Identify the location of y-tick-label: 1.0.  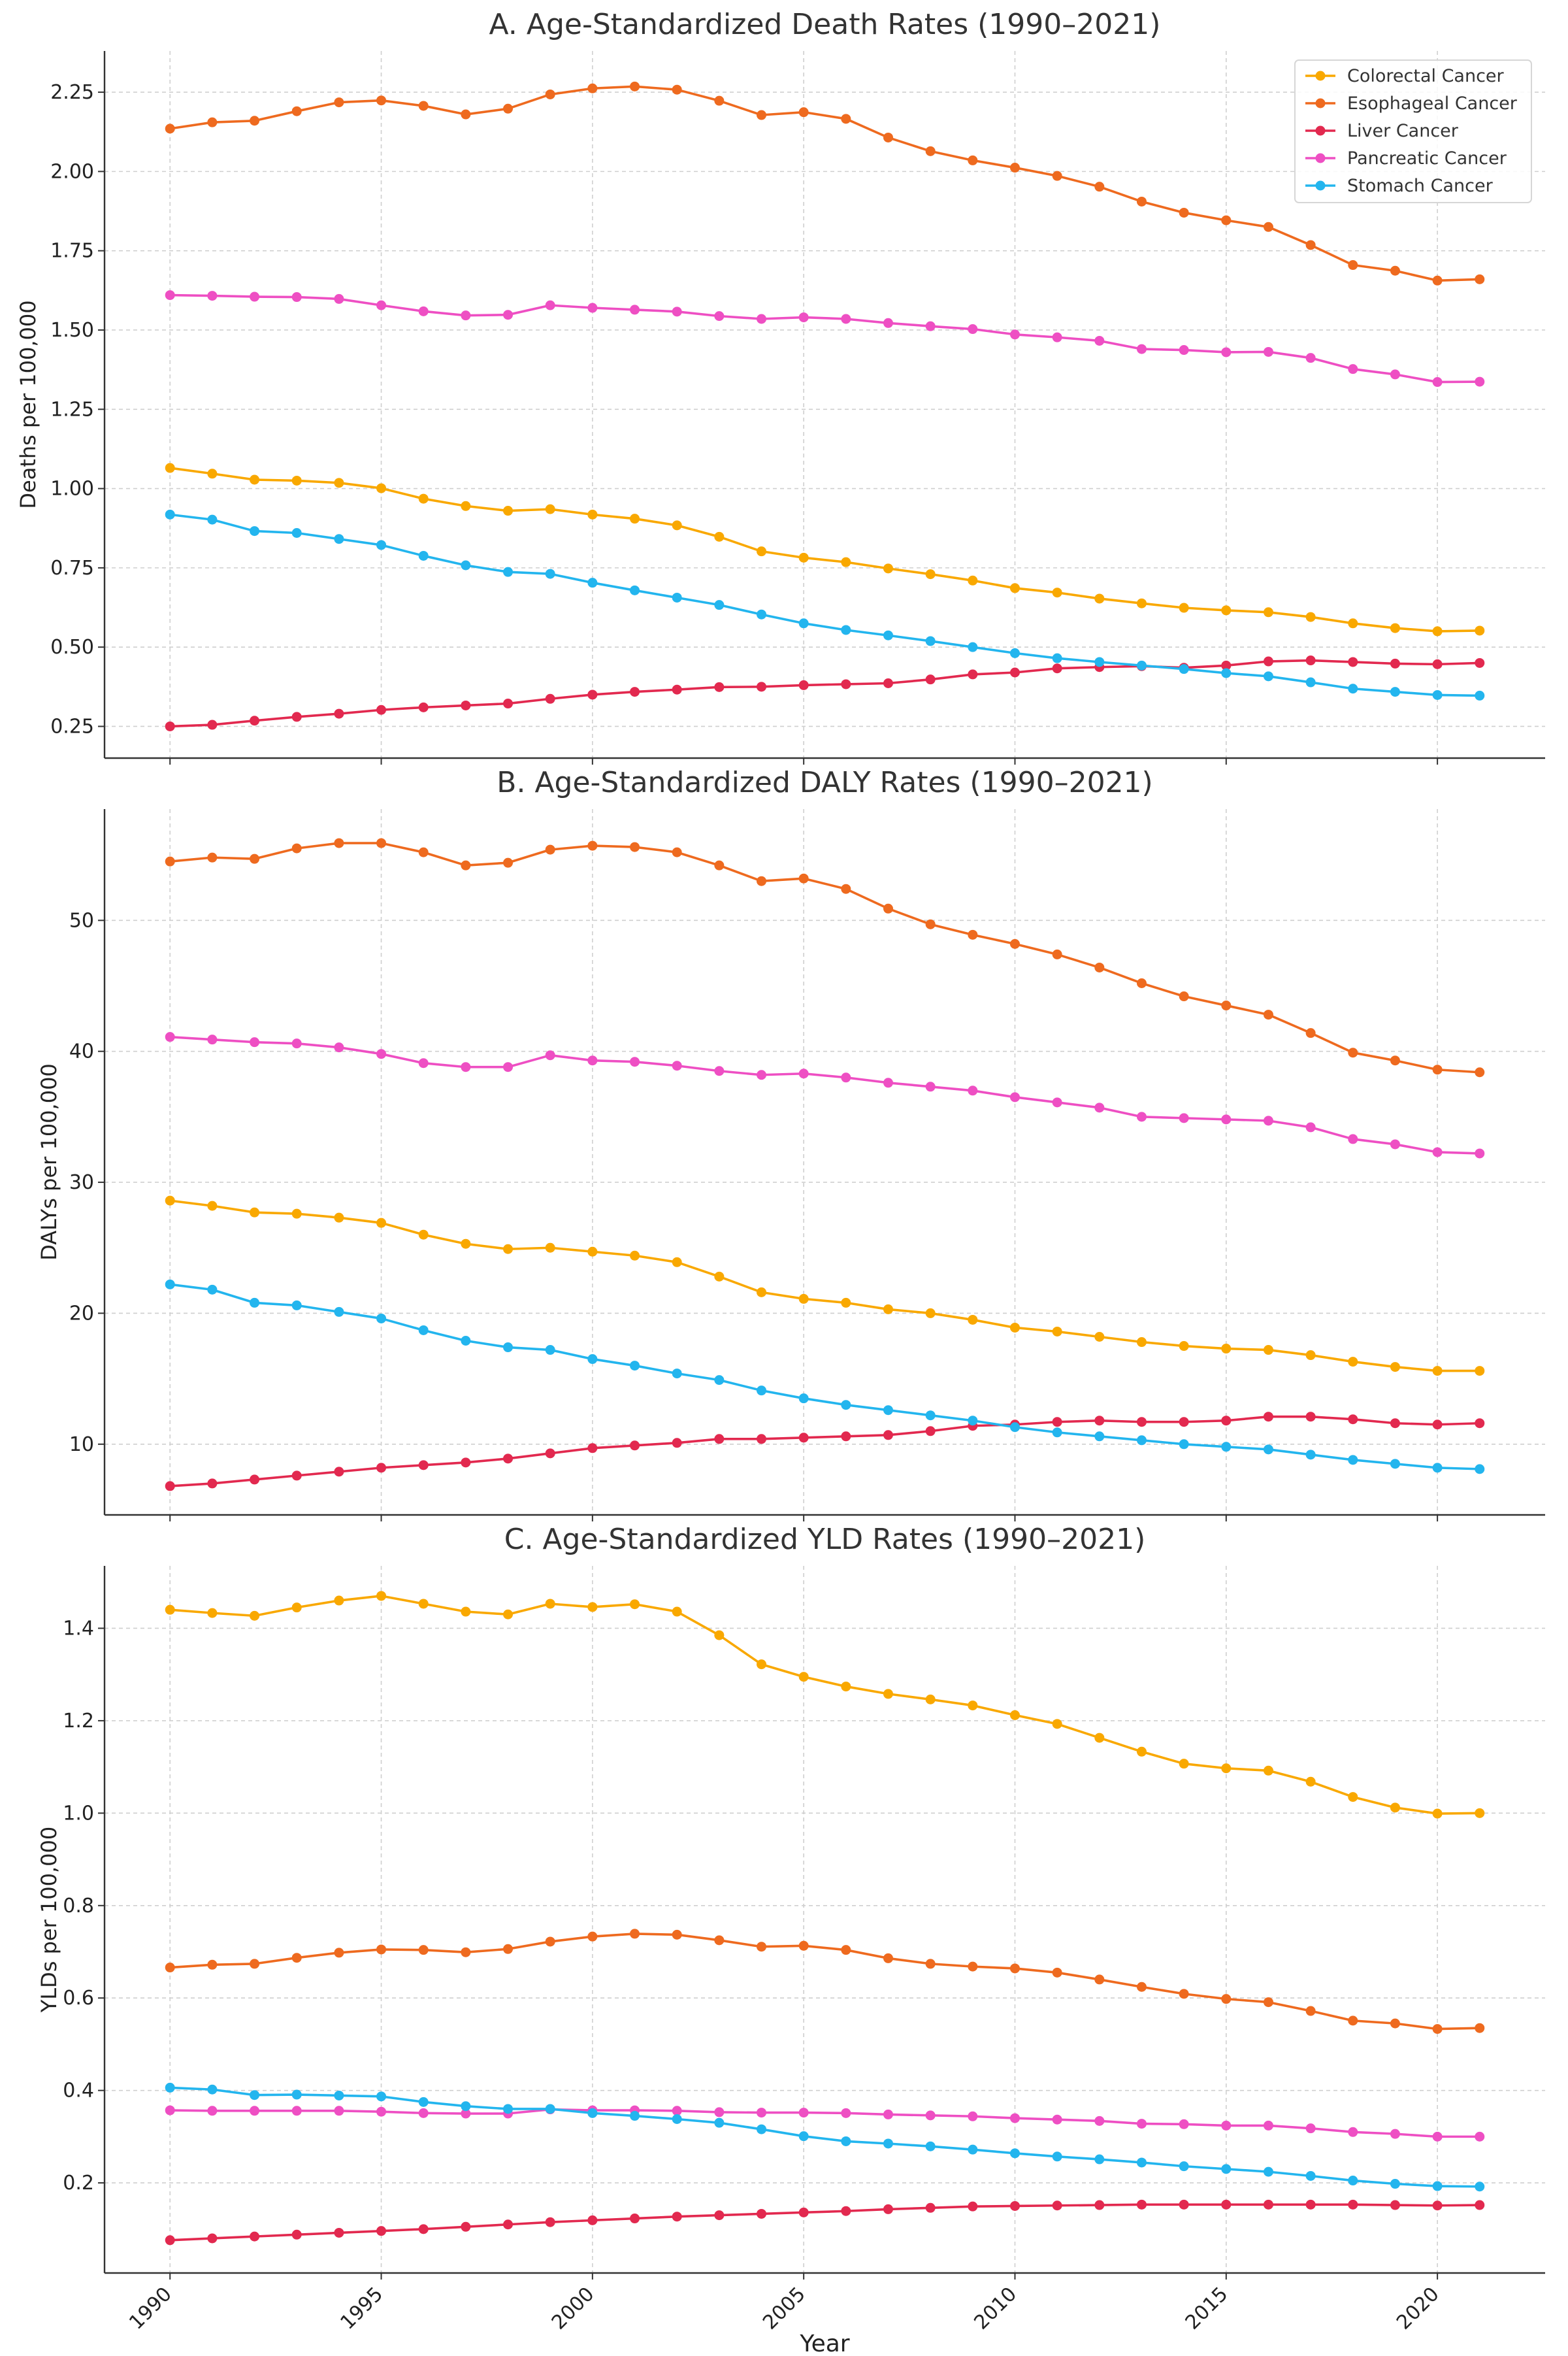
(78, 1813).